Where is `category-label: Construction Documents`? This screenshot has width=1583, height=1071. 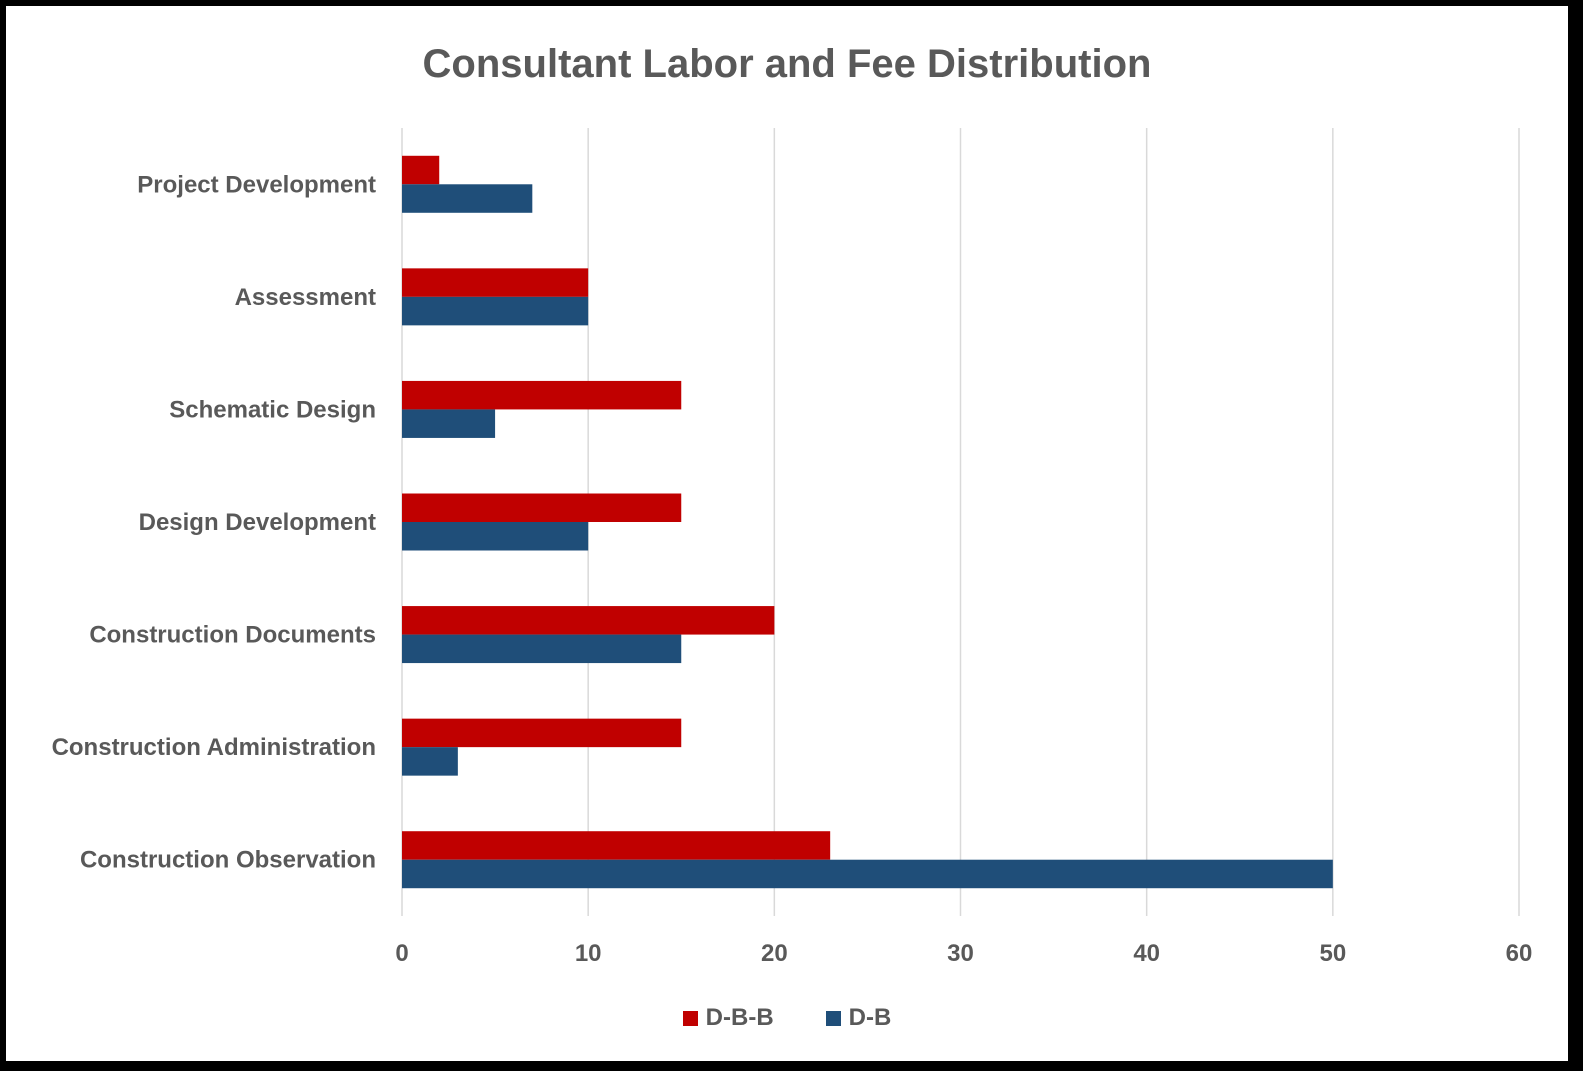 category-label: Construction Documents is located at coordinates (232, 635).